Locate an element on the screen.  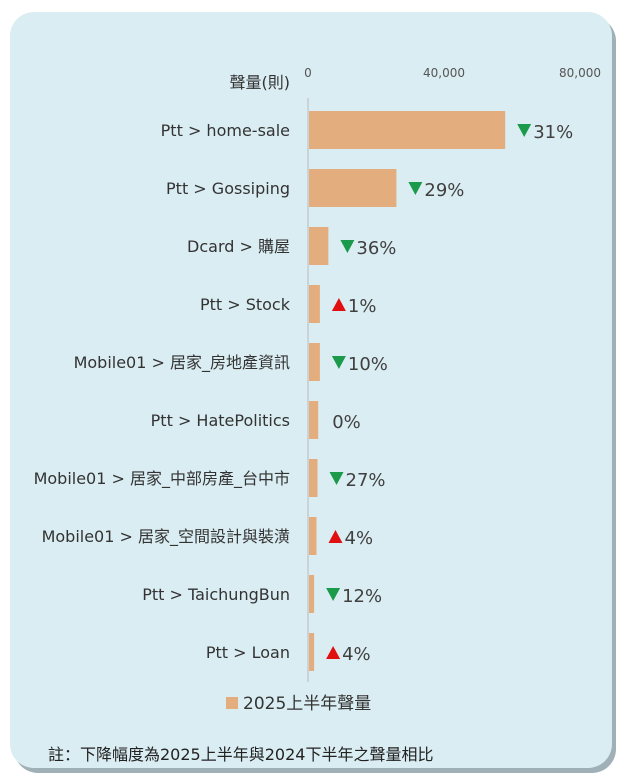
change-label: 31% is located at coordinates (553, 132).